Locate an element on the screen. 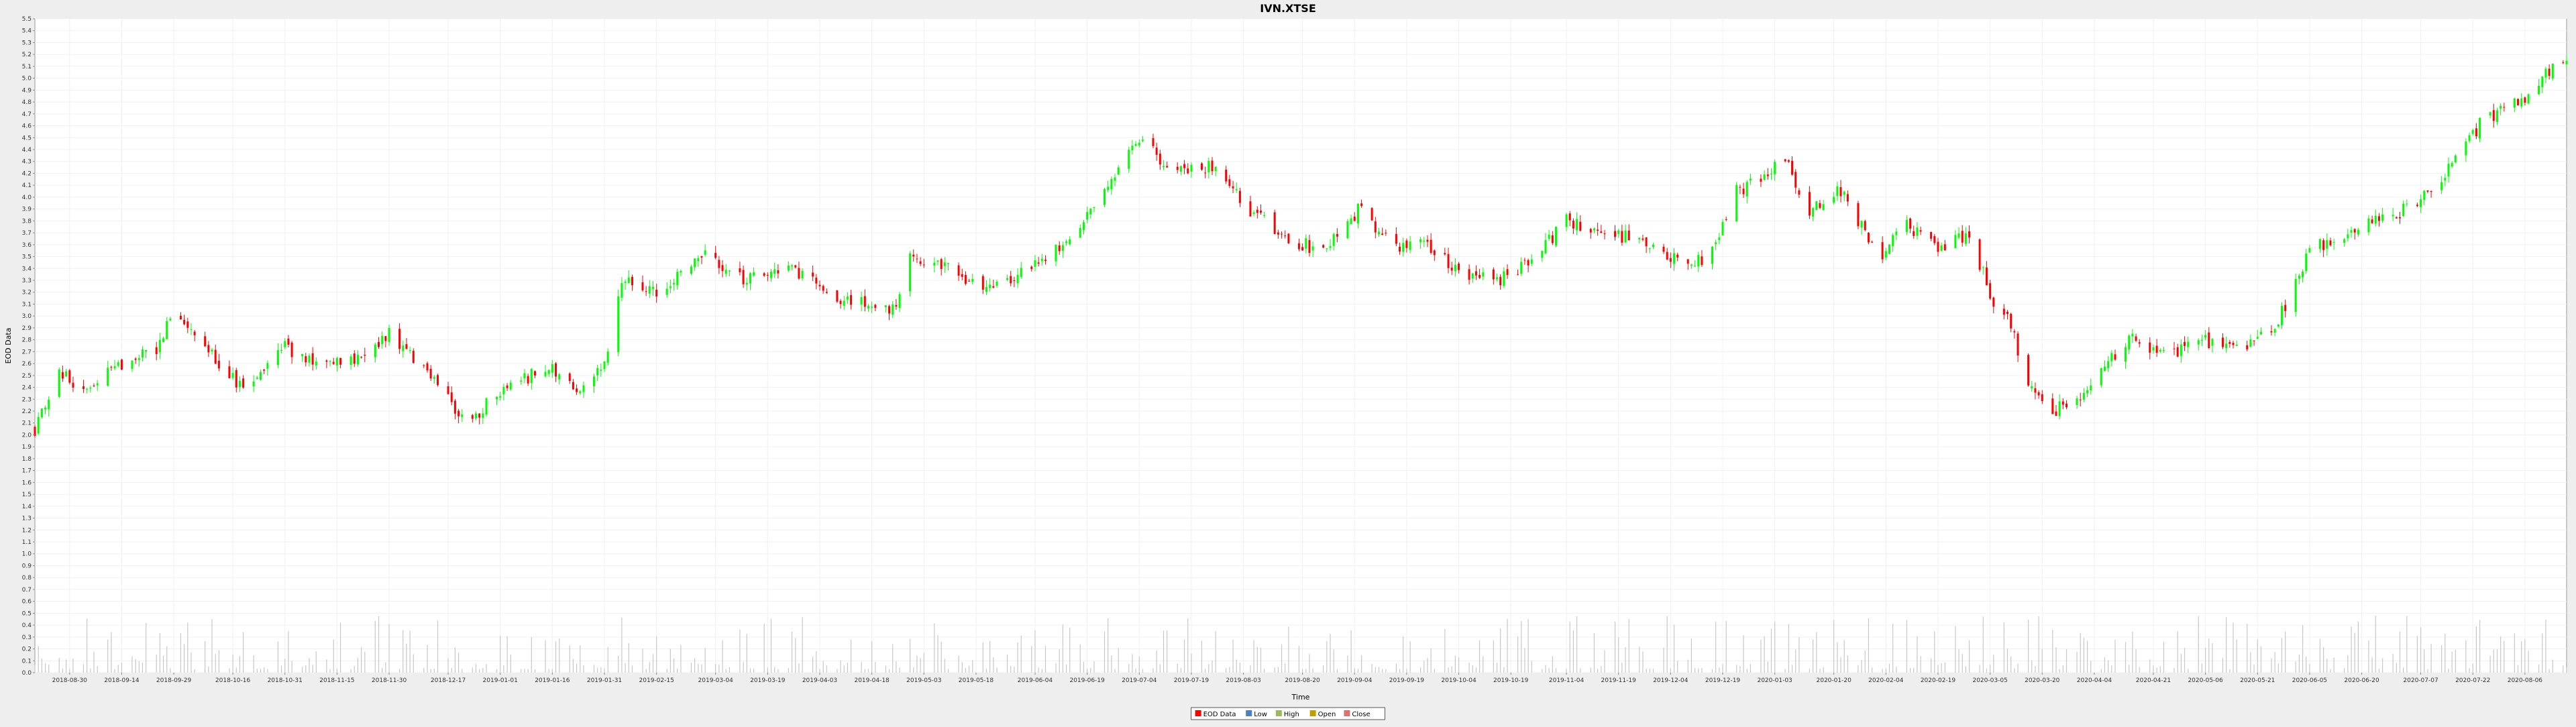  x-tick-label: 2020-02-04 is located at coordinates (1886, 680).